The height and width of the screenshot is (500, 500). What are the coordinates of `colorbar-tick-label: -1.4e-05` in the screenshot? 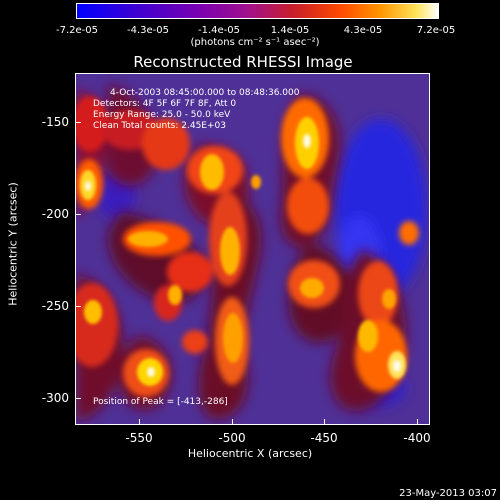 It's located at (219, 30).